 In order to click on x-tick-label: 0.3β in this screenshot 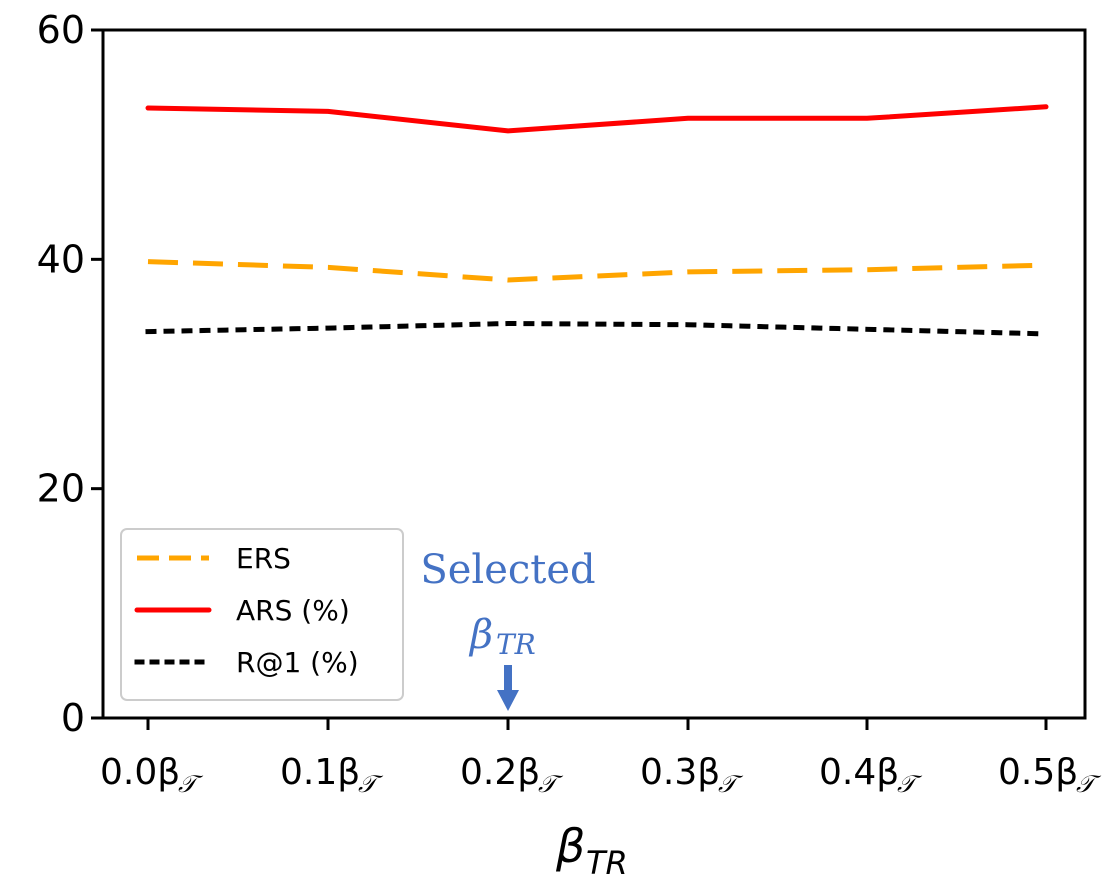, I will do `click(680, 772)`.